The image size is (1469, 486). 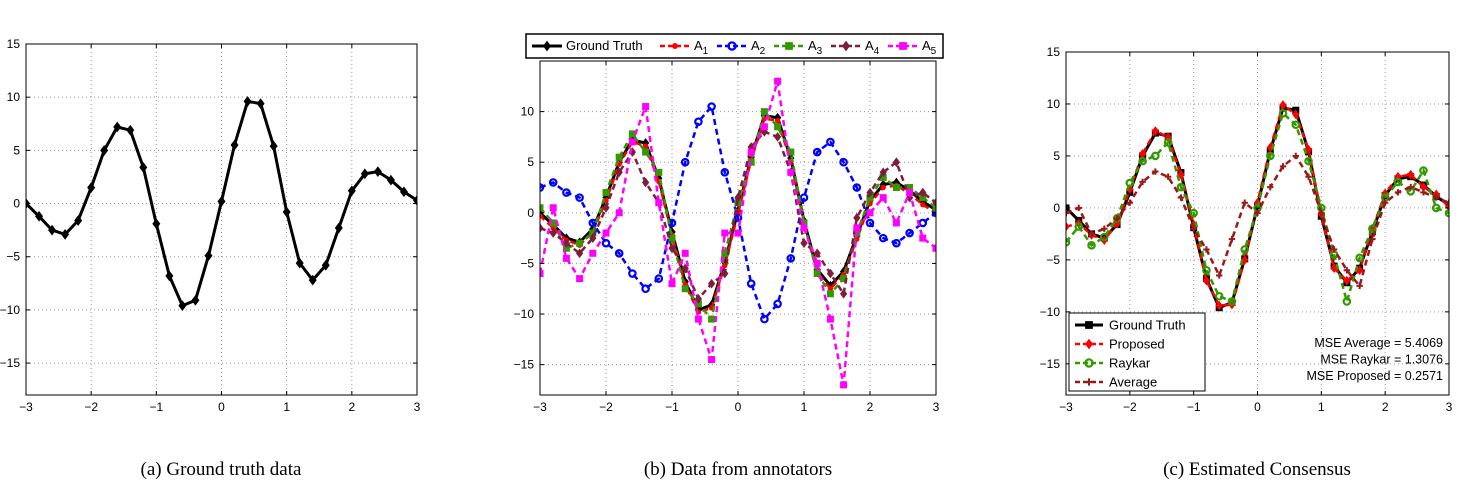 I want to click on series-raykar, so click(x=1257, y=208).